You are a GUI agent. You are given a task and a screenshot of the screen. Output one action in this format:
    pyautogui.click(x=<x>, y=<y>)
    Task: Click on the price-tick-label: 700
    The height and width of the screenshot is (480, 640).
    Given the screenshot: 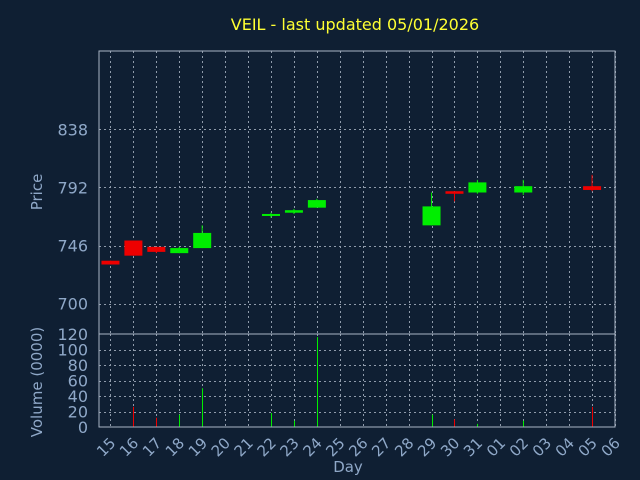 What is the action you would take?
    pyautogui.click(x=72, y=304)
    